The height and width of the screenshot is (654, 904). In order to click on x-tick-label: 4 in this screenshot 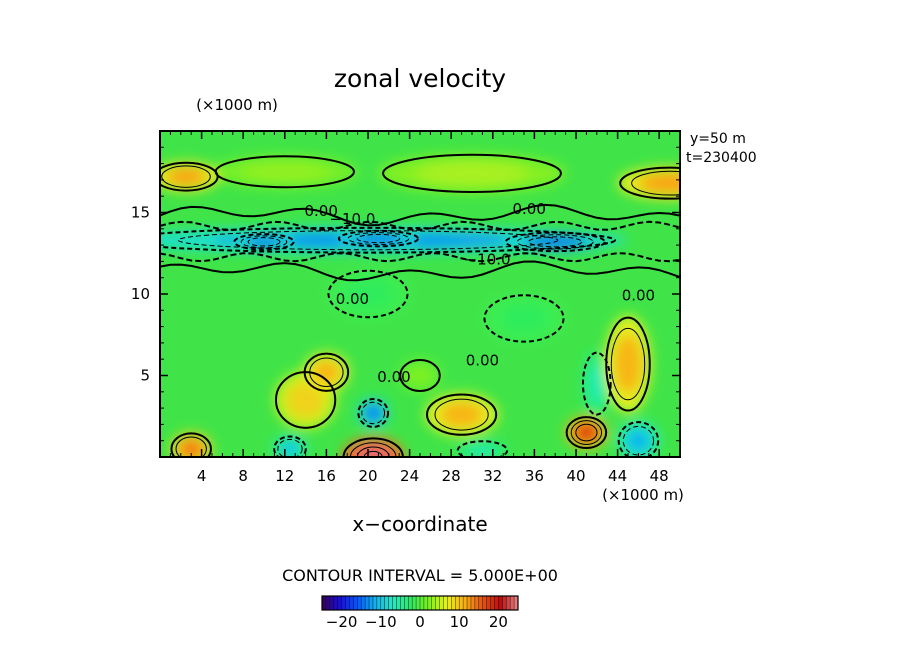, I will do `click(202, 476)`.